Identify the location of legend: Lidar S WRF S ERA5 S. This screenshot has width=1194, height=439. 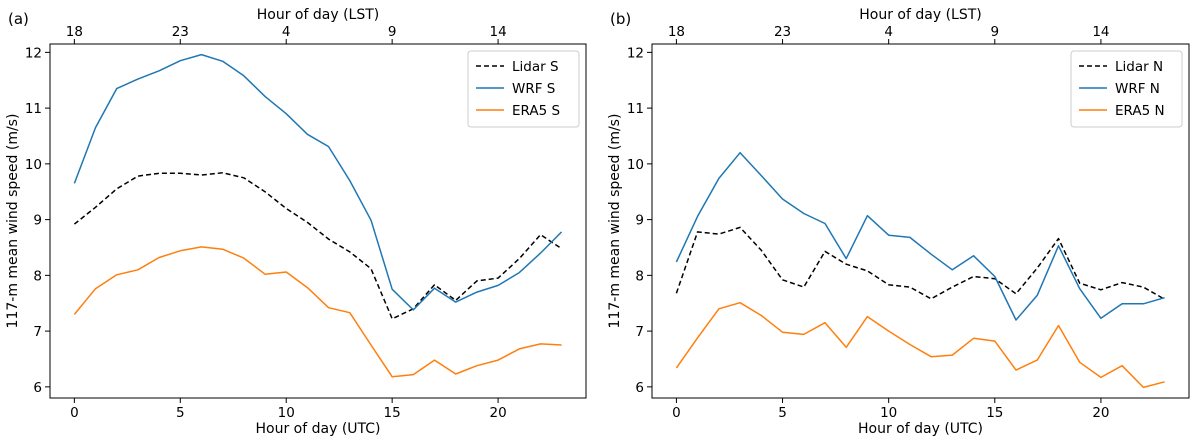
(523, 89).